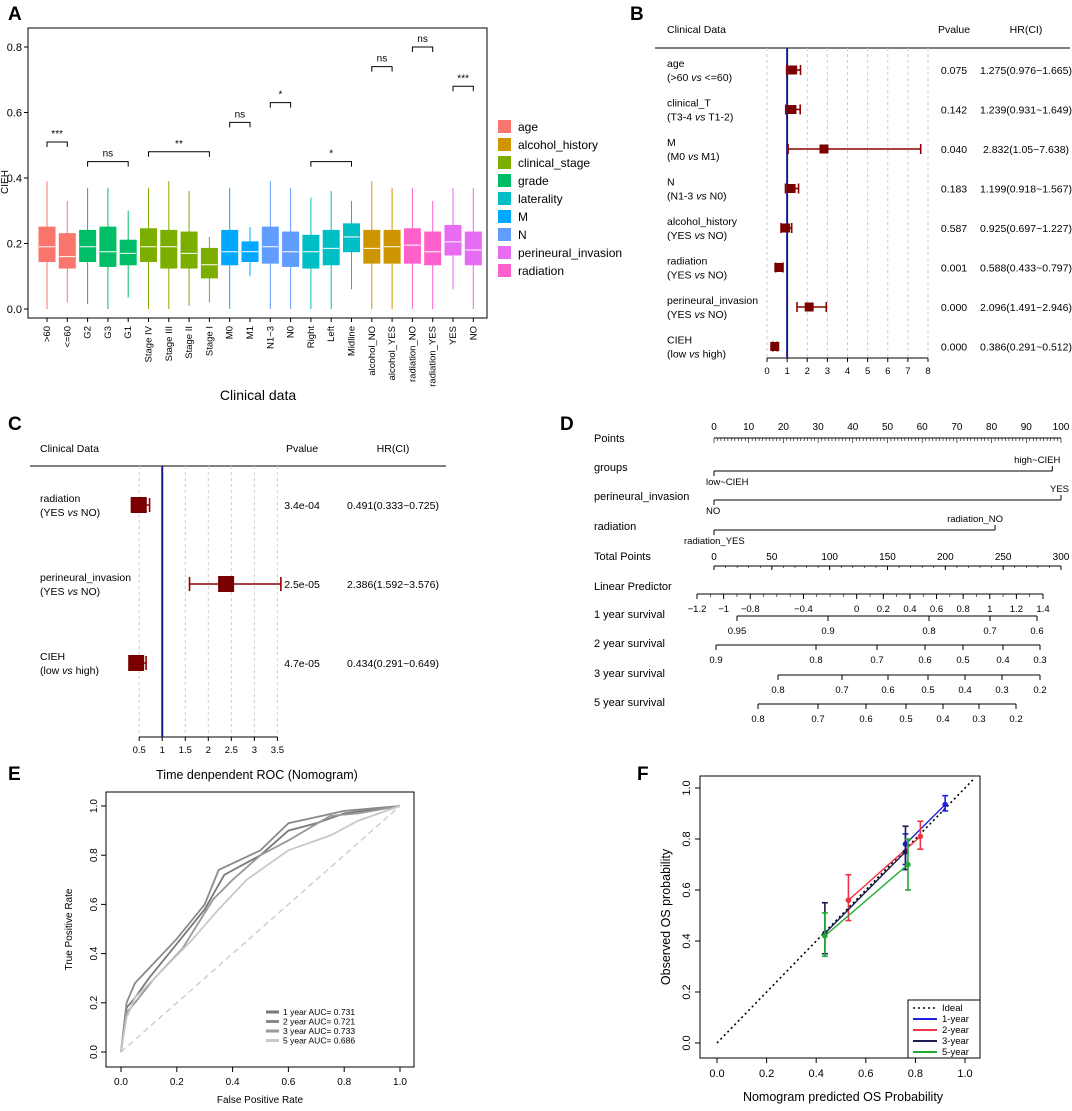 This screenshot has height=1111, width=1072. Describe the element at coordinates (867, 371) in the screenshot. I see `x-tick-label: 5` at that location.